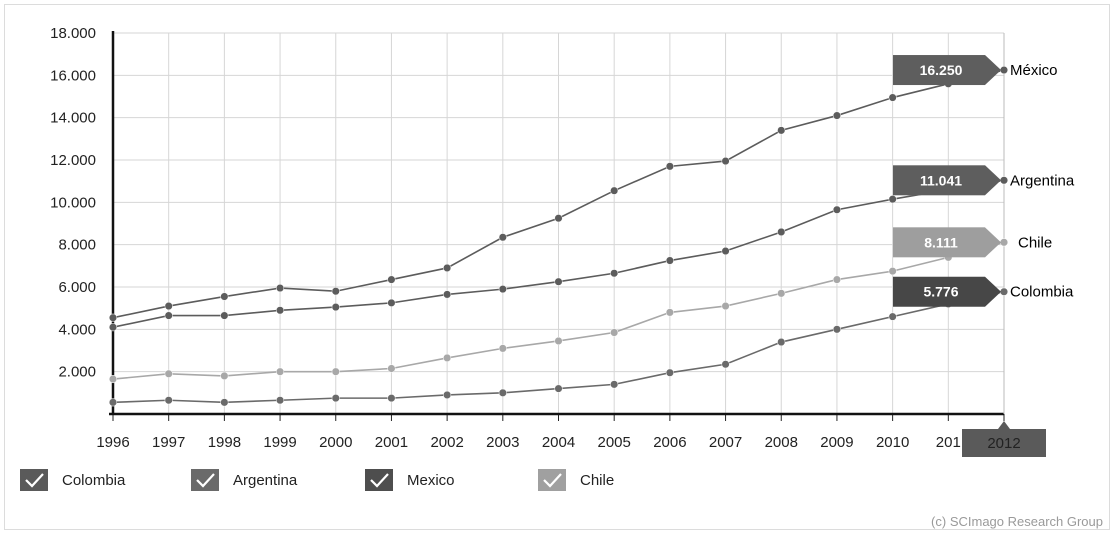 The height and width of the screenshot is (534, 1114). Describe the element at coordinates (244, 480) in the screenshot. I see `legend-item-argentina: Argentina` at that location.